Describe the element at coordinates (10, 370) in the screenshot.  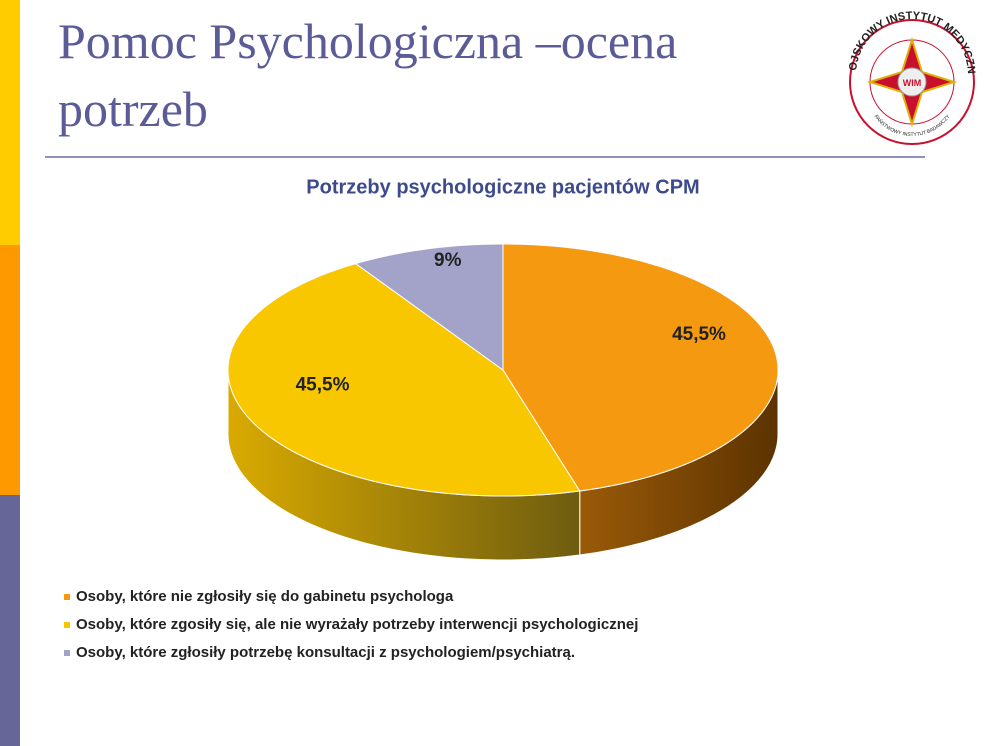
I see `side-bar-orange` at that location.